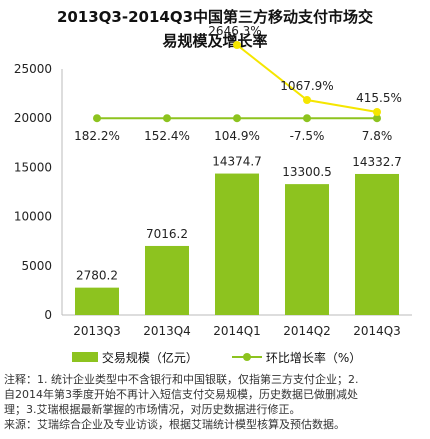  What do you see at coordinates (152, 409) in the screenshot?
I see `note-line-3: 理；3.艾瑞根据最新掌握的市场情况，对历史数据进行修正。` at bounding box center [152, 409].